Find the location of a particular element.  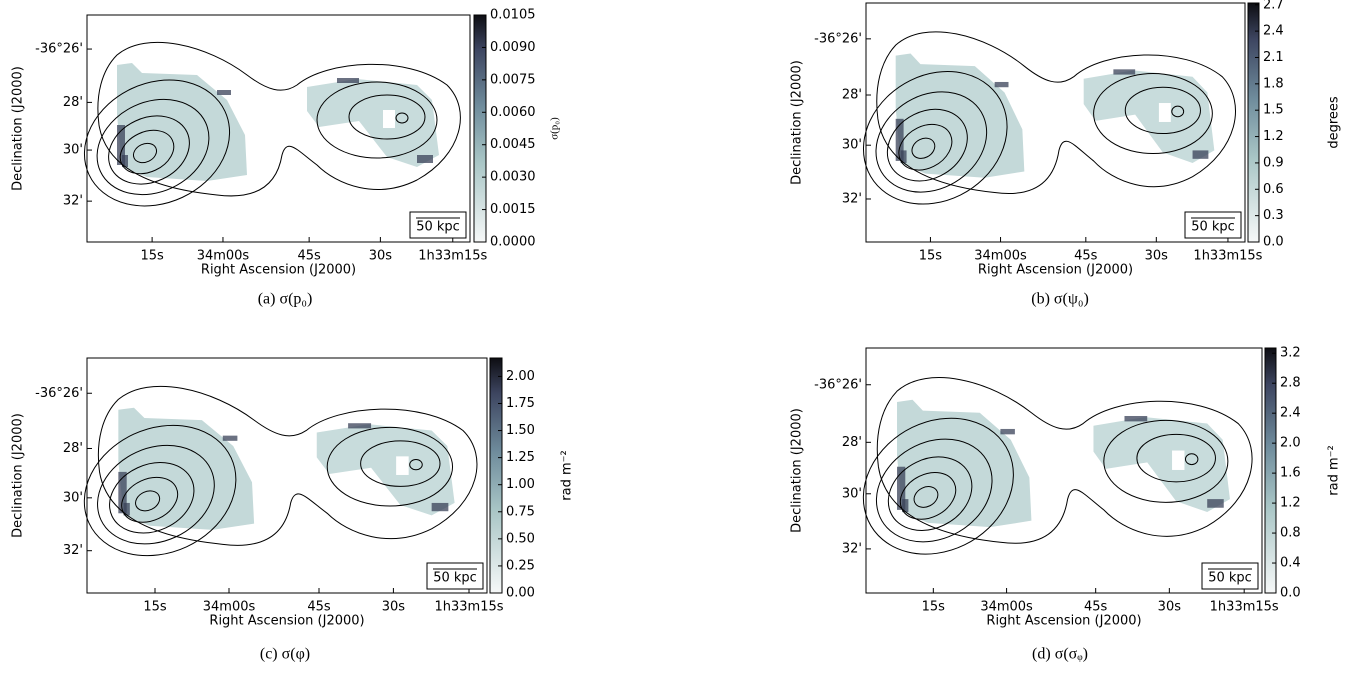

colorbar-tick-label: 1.25 is located at coordinates (520, 457).